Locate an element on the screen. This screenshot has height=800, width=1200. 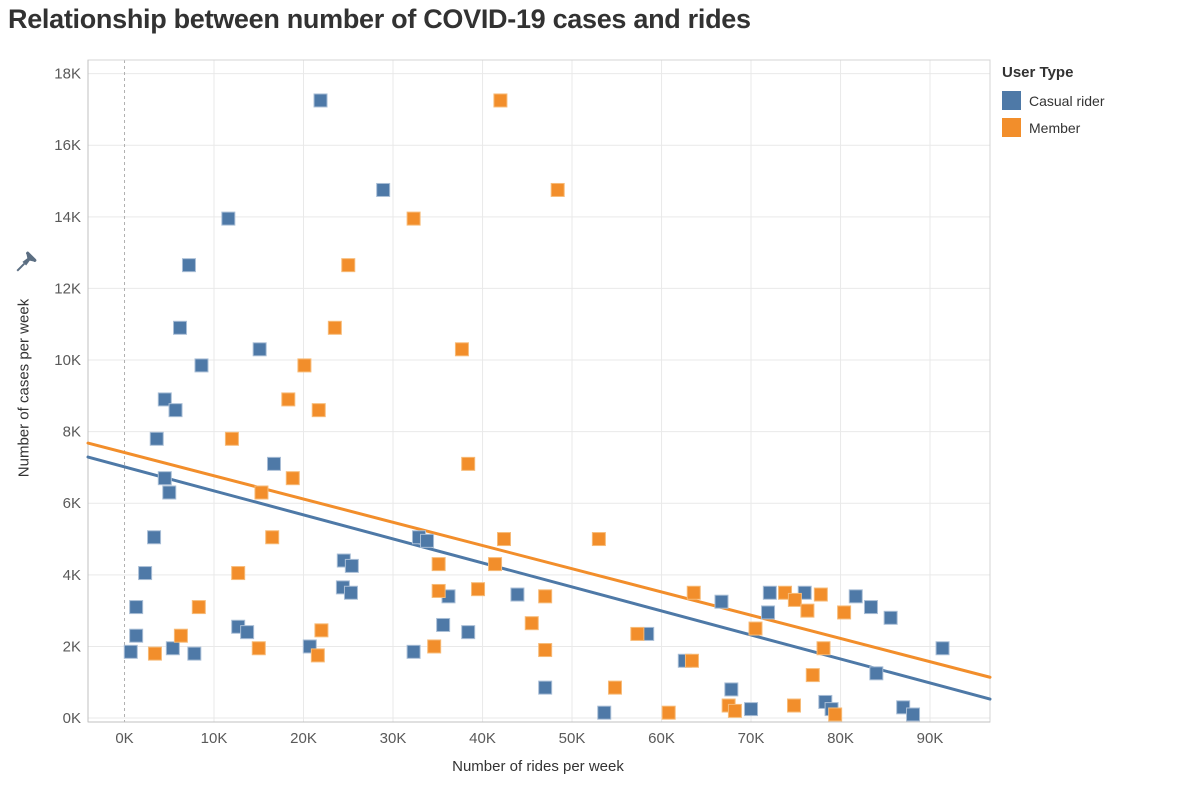
pin-icon is located at coordinates (24, 266).